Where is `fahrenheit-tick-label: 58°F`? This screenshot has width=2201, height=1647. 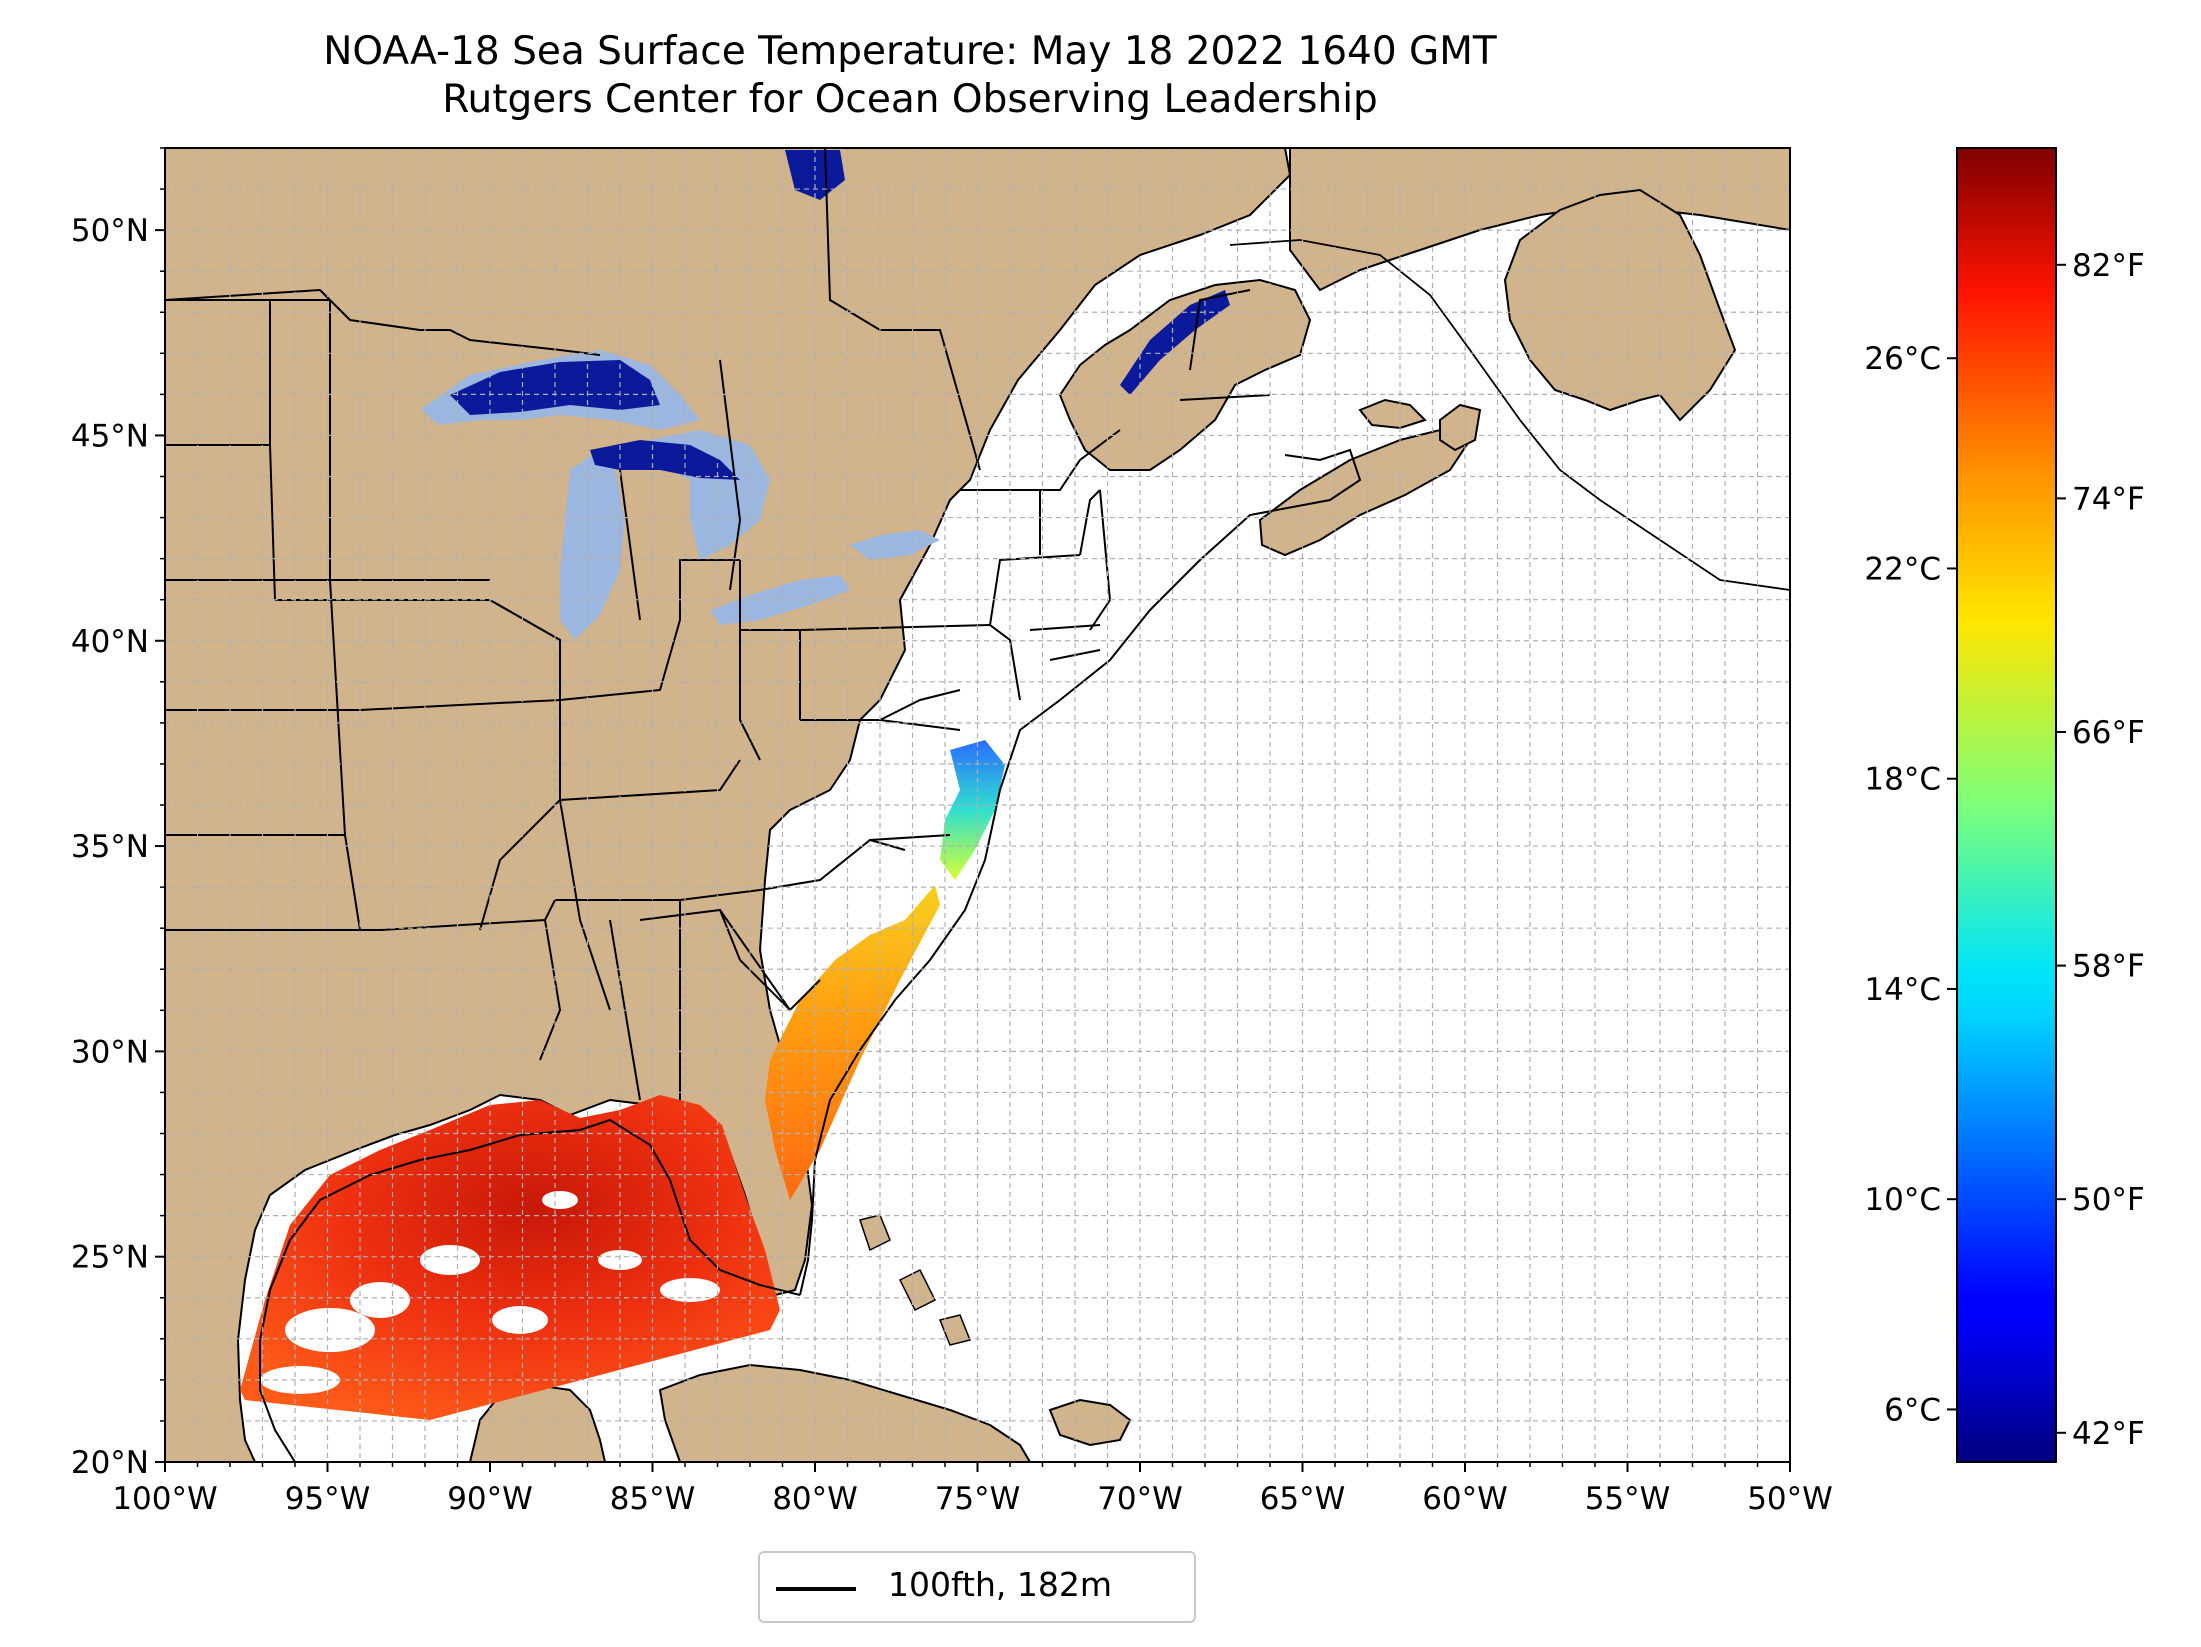 fahrenheit-tick-label: 58°F is located at coordinates (2108, 967).